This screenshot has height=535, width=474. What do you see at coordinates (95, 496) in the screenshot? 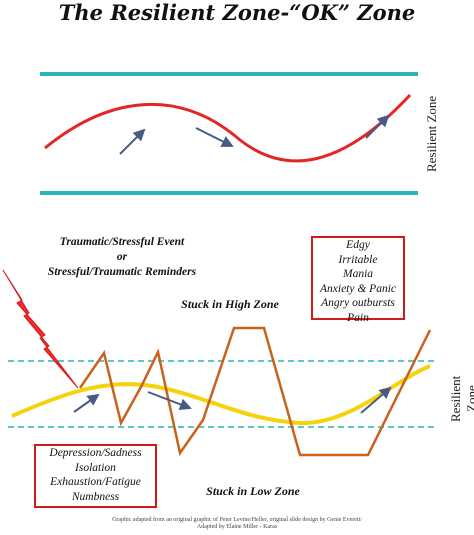
I see `symptom-item: Numbness` at bounding box center [95, 496].